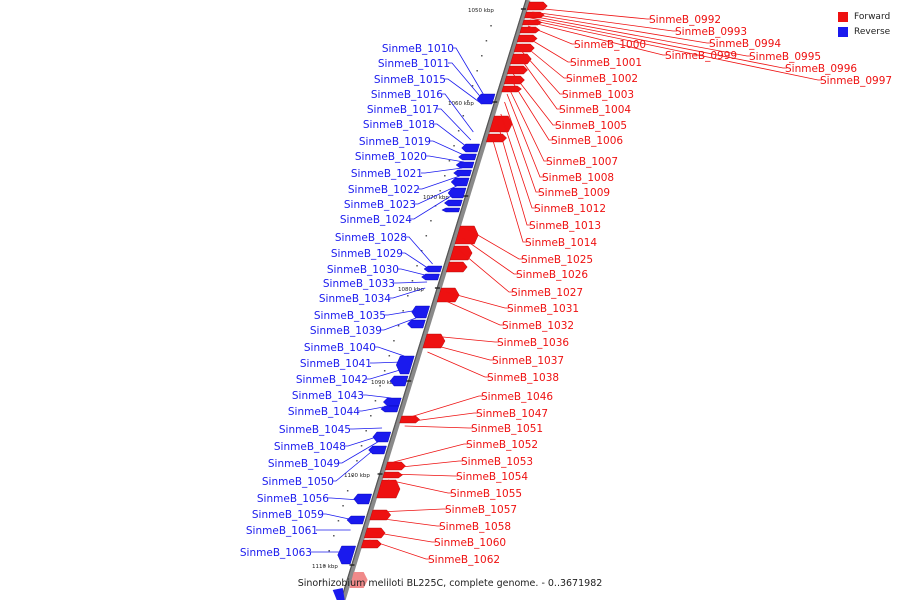 This screenshot has width=900, height=600. Describe the element at coordinates (565, 226) in the screenshot. I see `forward-gene-label: SinmeB_1013` at that location.